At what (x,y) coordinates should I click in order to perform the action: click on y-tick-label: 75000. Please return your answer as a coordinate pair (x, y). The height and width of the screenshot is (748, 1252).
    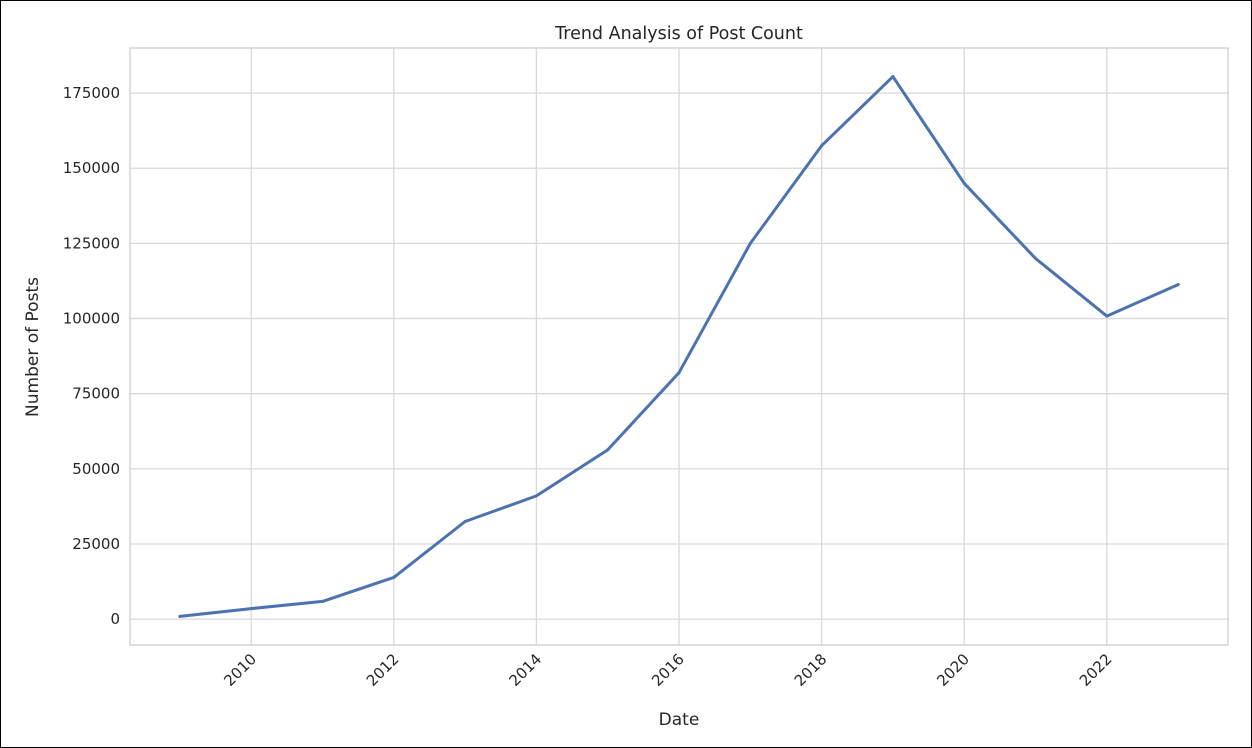
    Looking at the image, I should click on (96, 394).